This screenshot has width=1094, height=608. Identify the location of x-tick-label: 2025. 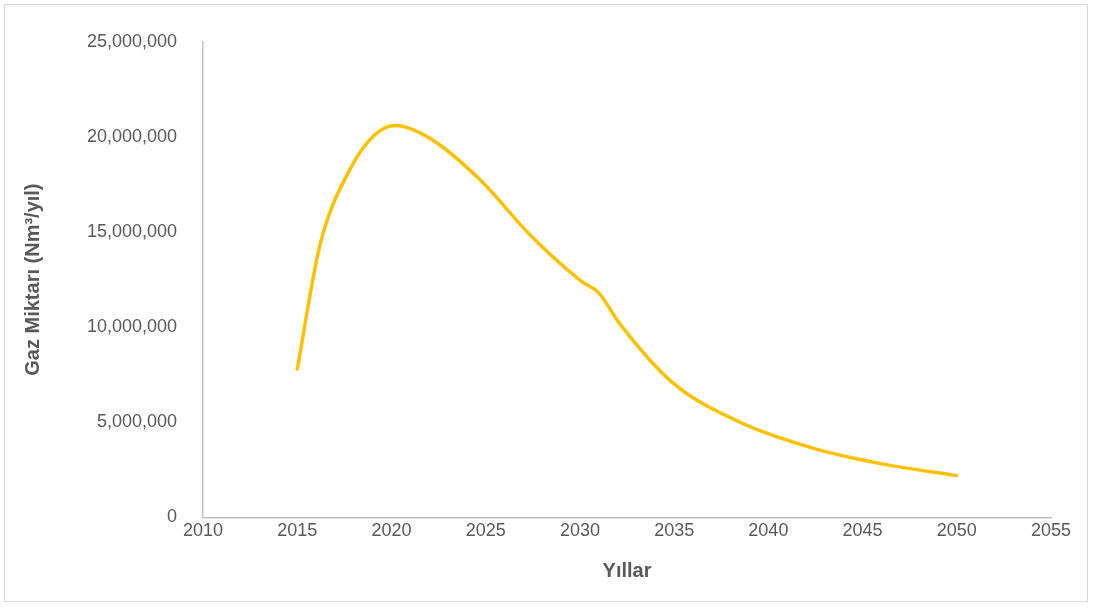
(485, 530).